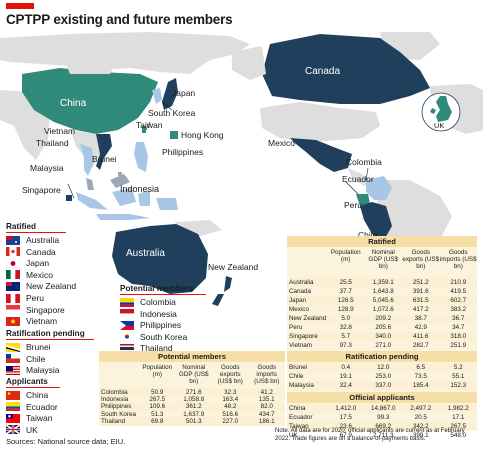 The image size is (483, 460). What do you see at coordinates (420, 291) in the screenshot?
I see `row-value: 391.6` at bounding box center [420, 291].